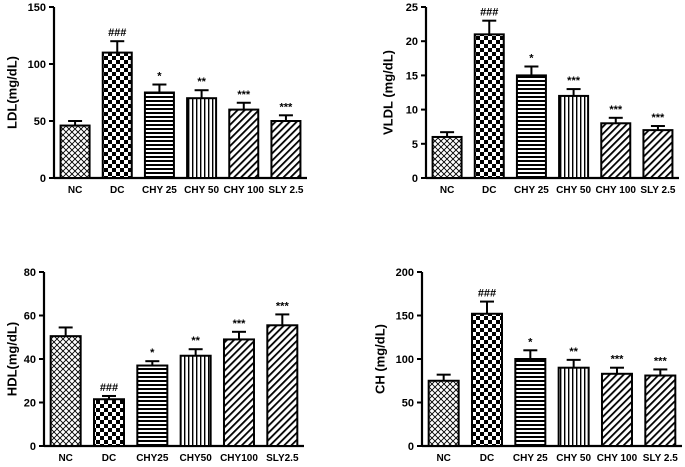 Image resolution: width=685 pixels, height=467 pixels. What do you see at coordinates (238, 392) in the screenshot?
I see `bar-chy100` at bounding box center [238, 392].